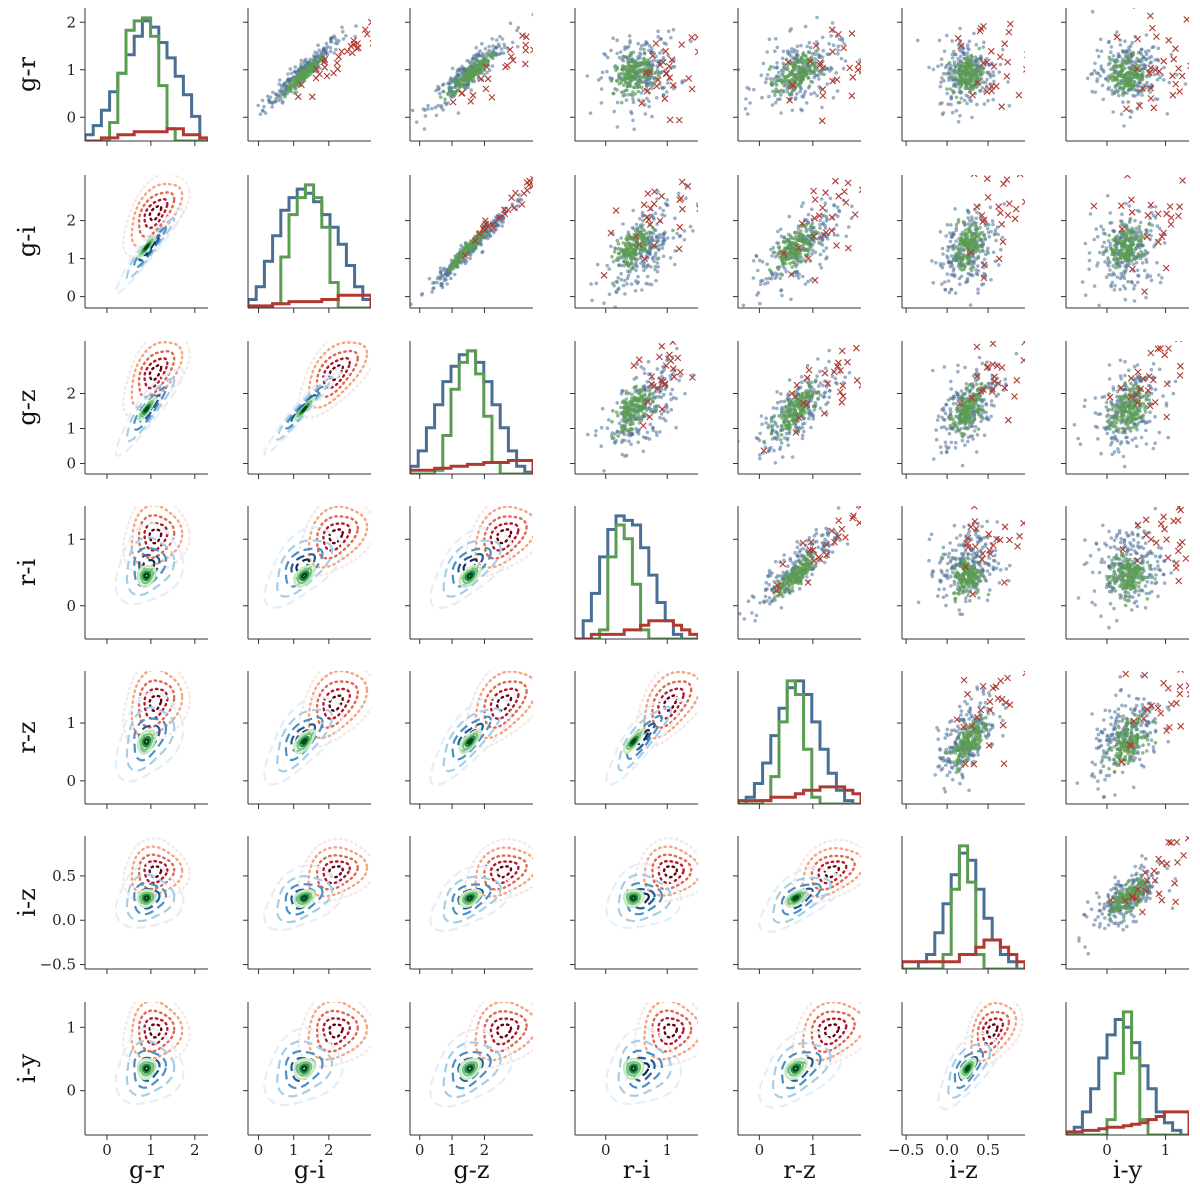 The height and width of the screenshot is (1195, 1200). What do you see at coordinates (146, 78) in the screenshot?
I see `green-histogram` at bounding box center [146, 78].